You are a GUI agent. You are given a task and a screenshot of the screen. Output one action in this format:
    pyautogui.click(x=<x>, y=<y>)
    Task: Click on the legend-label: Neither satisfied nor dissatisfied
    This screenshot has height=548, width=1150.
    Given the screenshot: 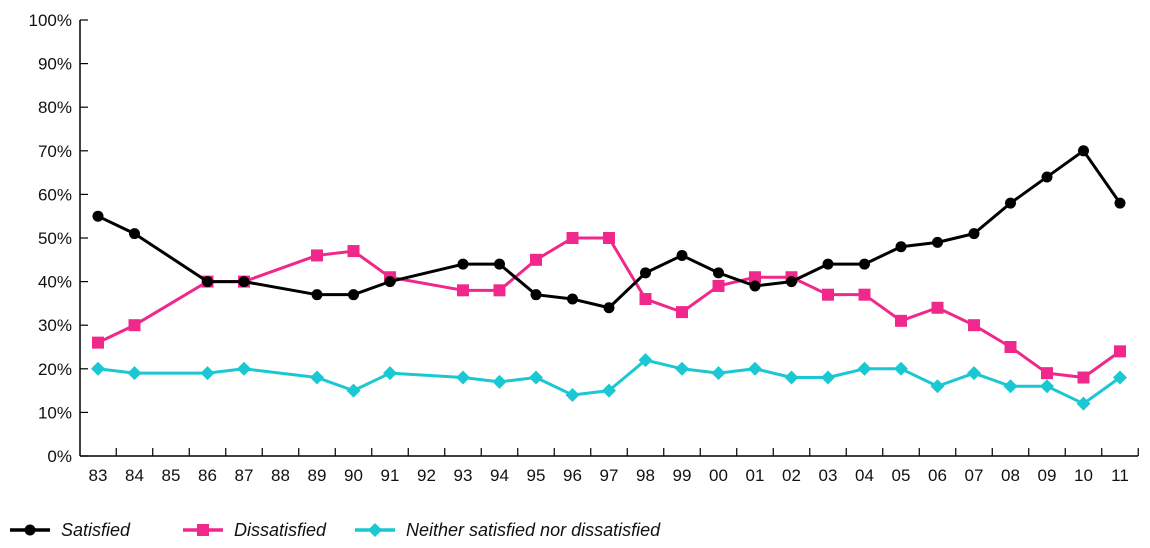 What is the action you would take?
    pyautogui.click(x=533, y=530)
    